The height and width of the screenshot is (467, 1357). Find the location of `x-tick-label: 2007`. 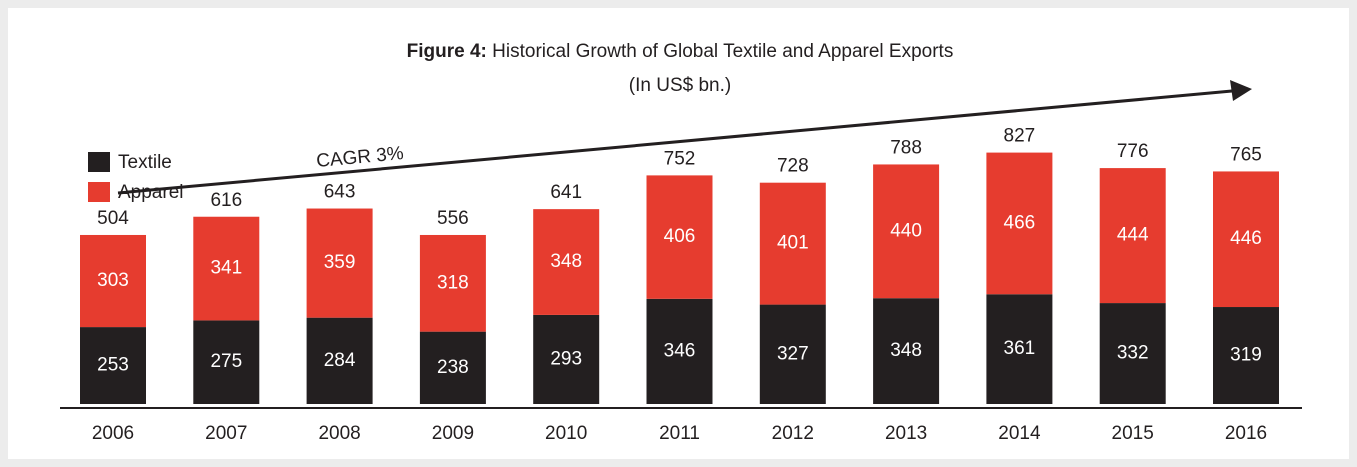

x-tick-label: 2007 is located at coordinates (226, 433).